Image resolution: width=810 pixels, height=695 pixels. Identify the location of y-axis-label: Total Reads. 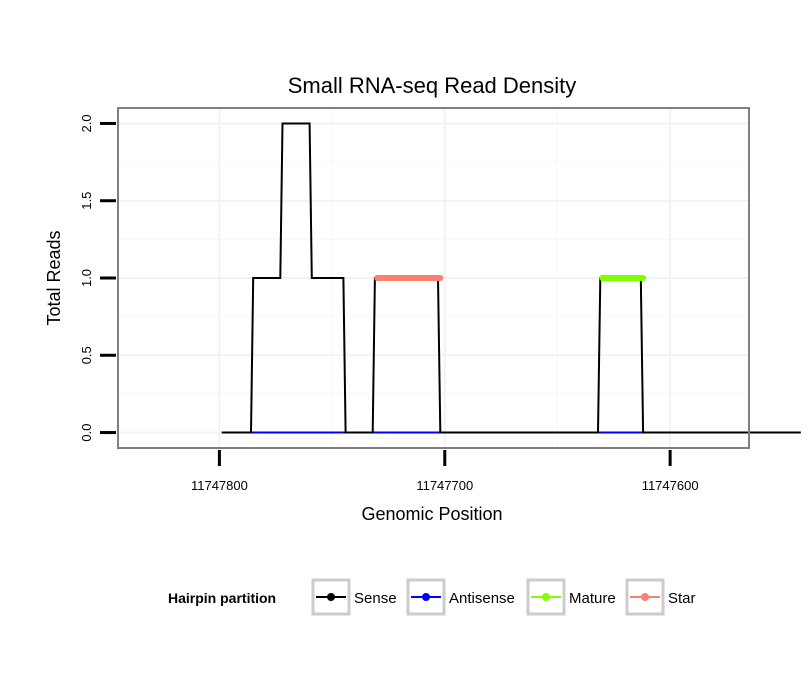
(54, 277).